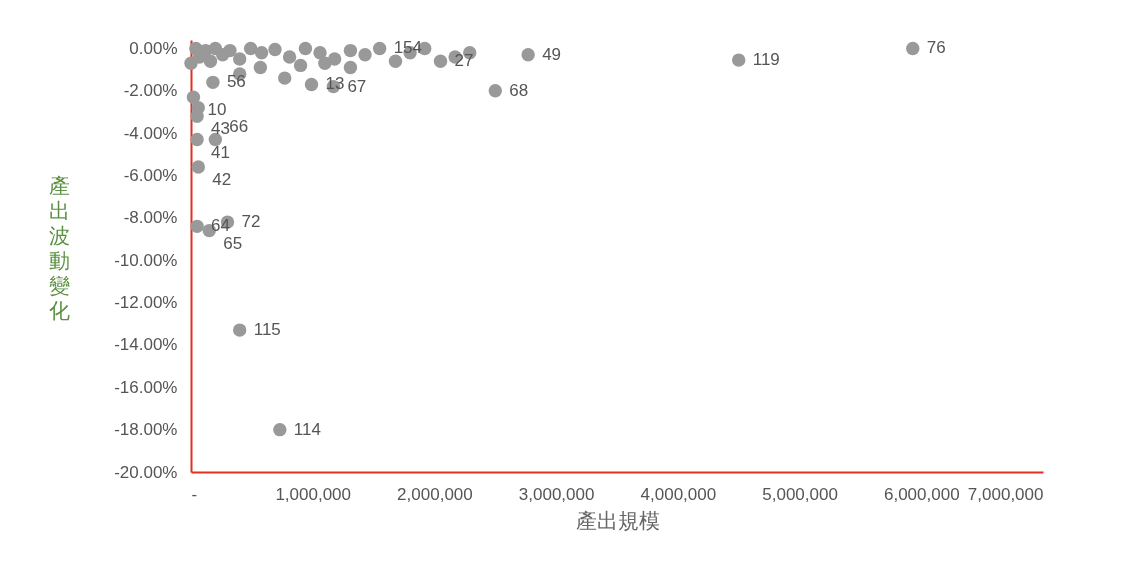 The image size is (1130, 561). I want to click on annotation: 41, so click(221, 152).